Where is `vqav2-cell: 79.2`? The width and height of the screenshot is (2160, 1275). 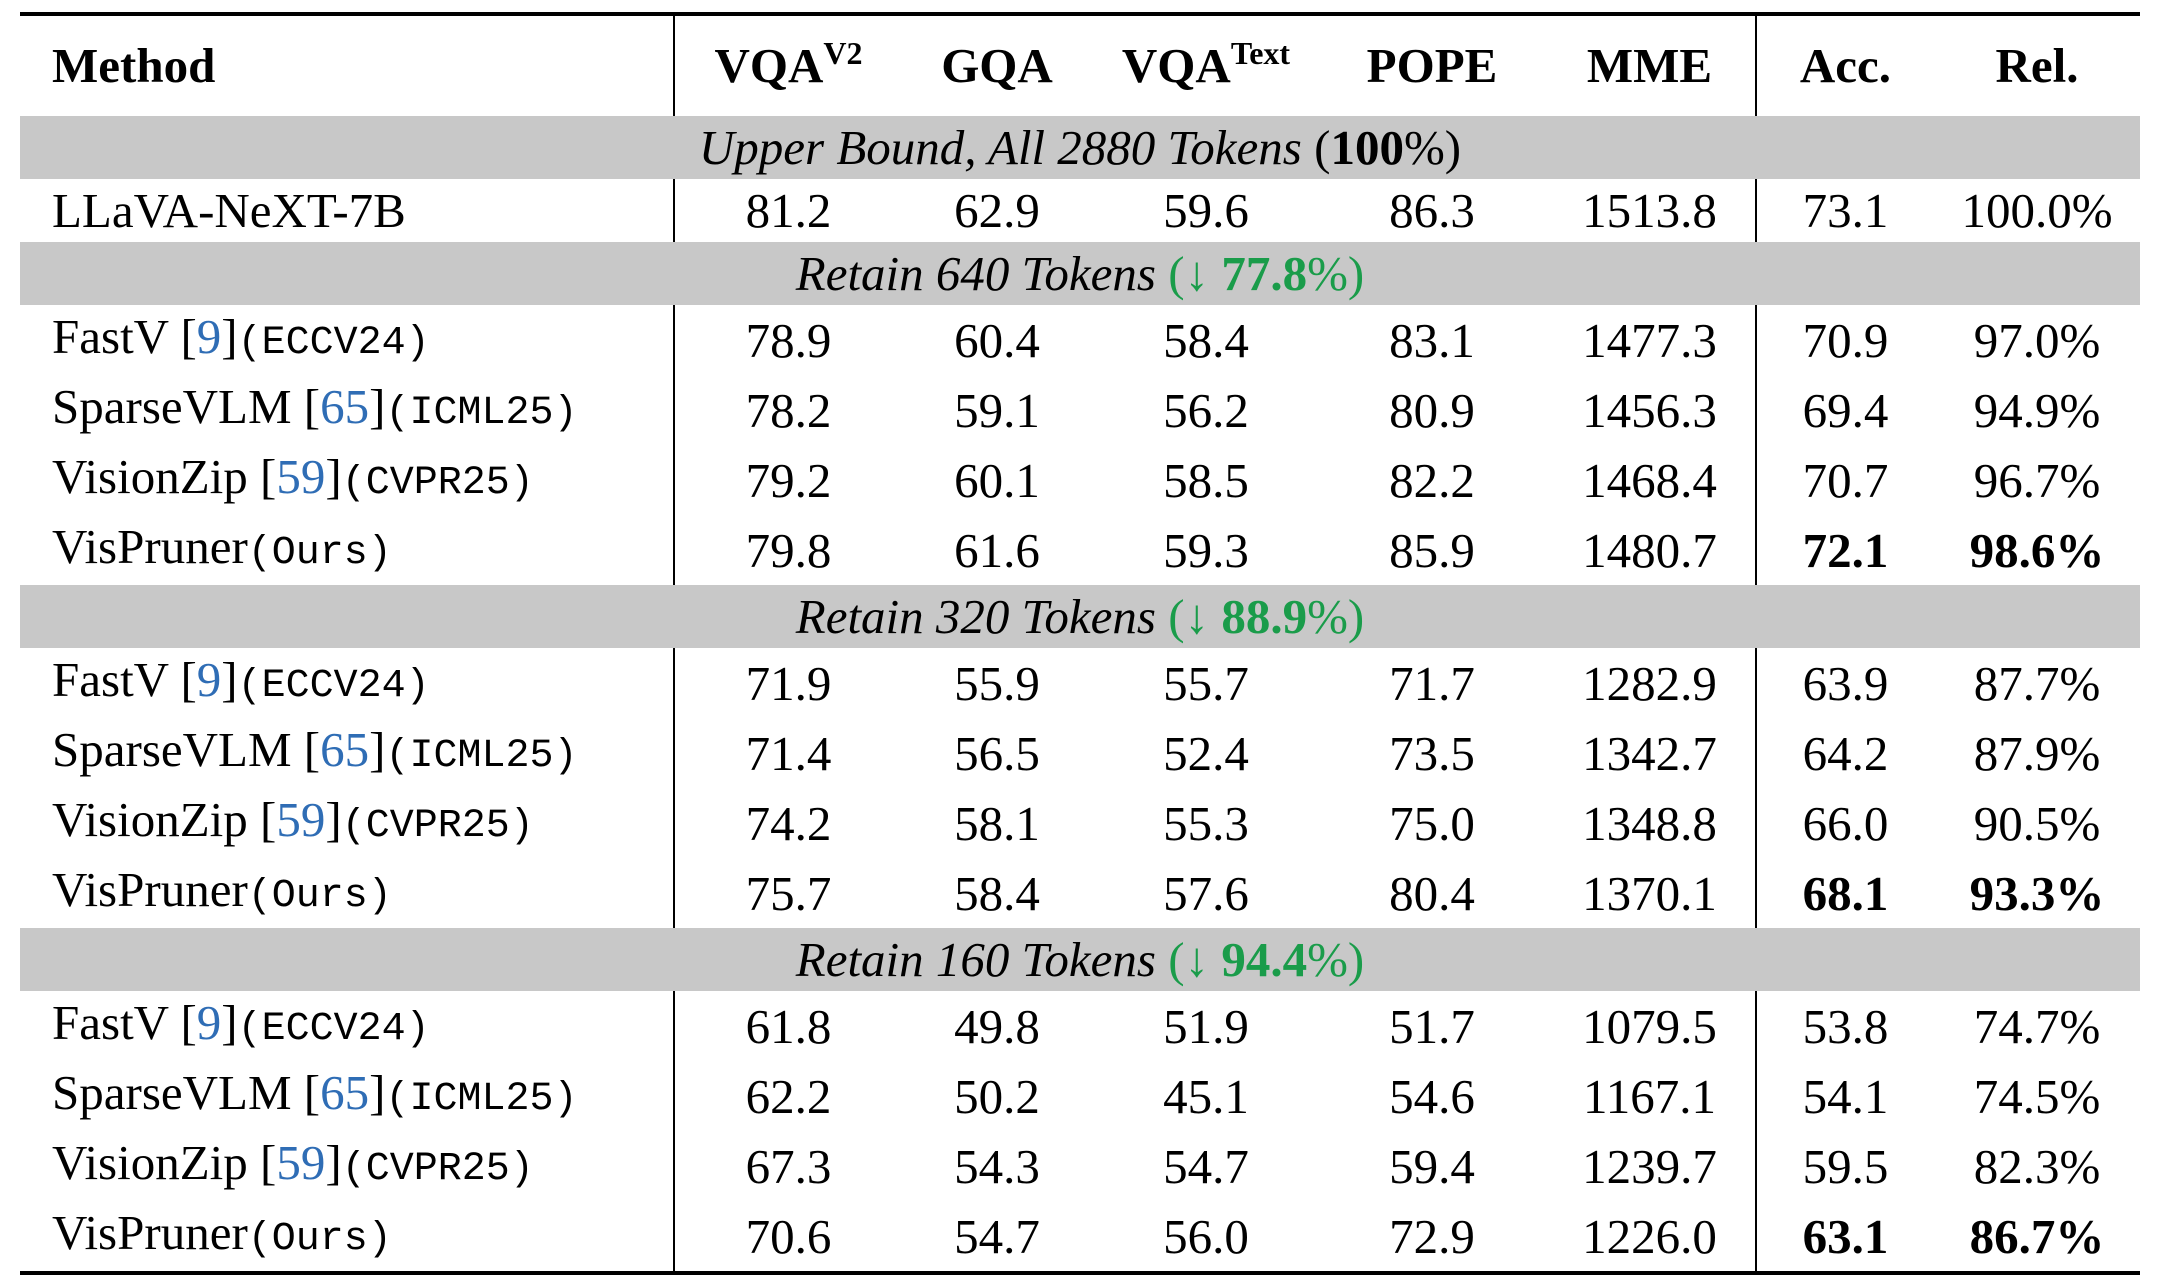
vqav2-cell: 79.2 is located at coordinates (788, 480).